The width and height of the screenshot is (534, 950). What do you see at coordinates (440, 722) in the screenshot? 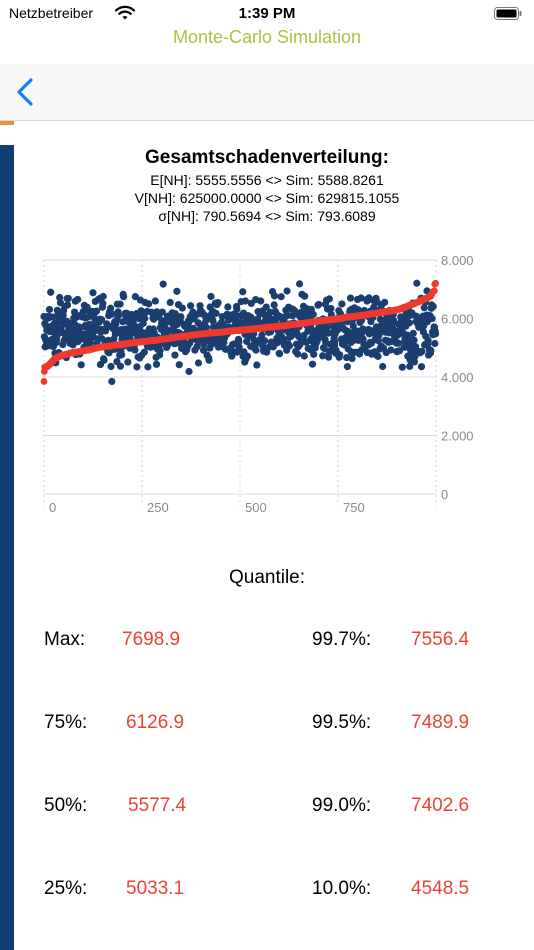
I see `quantile-value: 7489.9` at bounding box center [440, 722].